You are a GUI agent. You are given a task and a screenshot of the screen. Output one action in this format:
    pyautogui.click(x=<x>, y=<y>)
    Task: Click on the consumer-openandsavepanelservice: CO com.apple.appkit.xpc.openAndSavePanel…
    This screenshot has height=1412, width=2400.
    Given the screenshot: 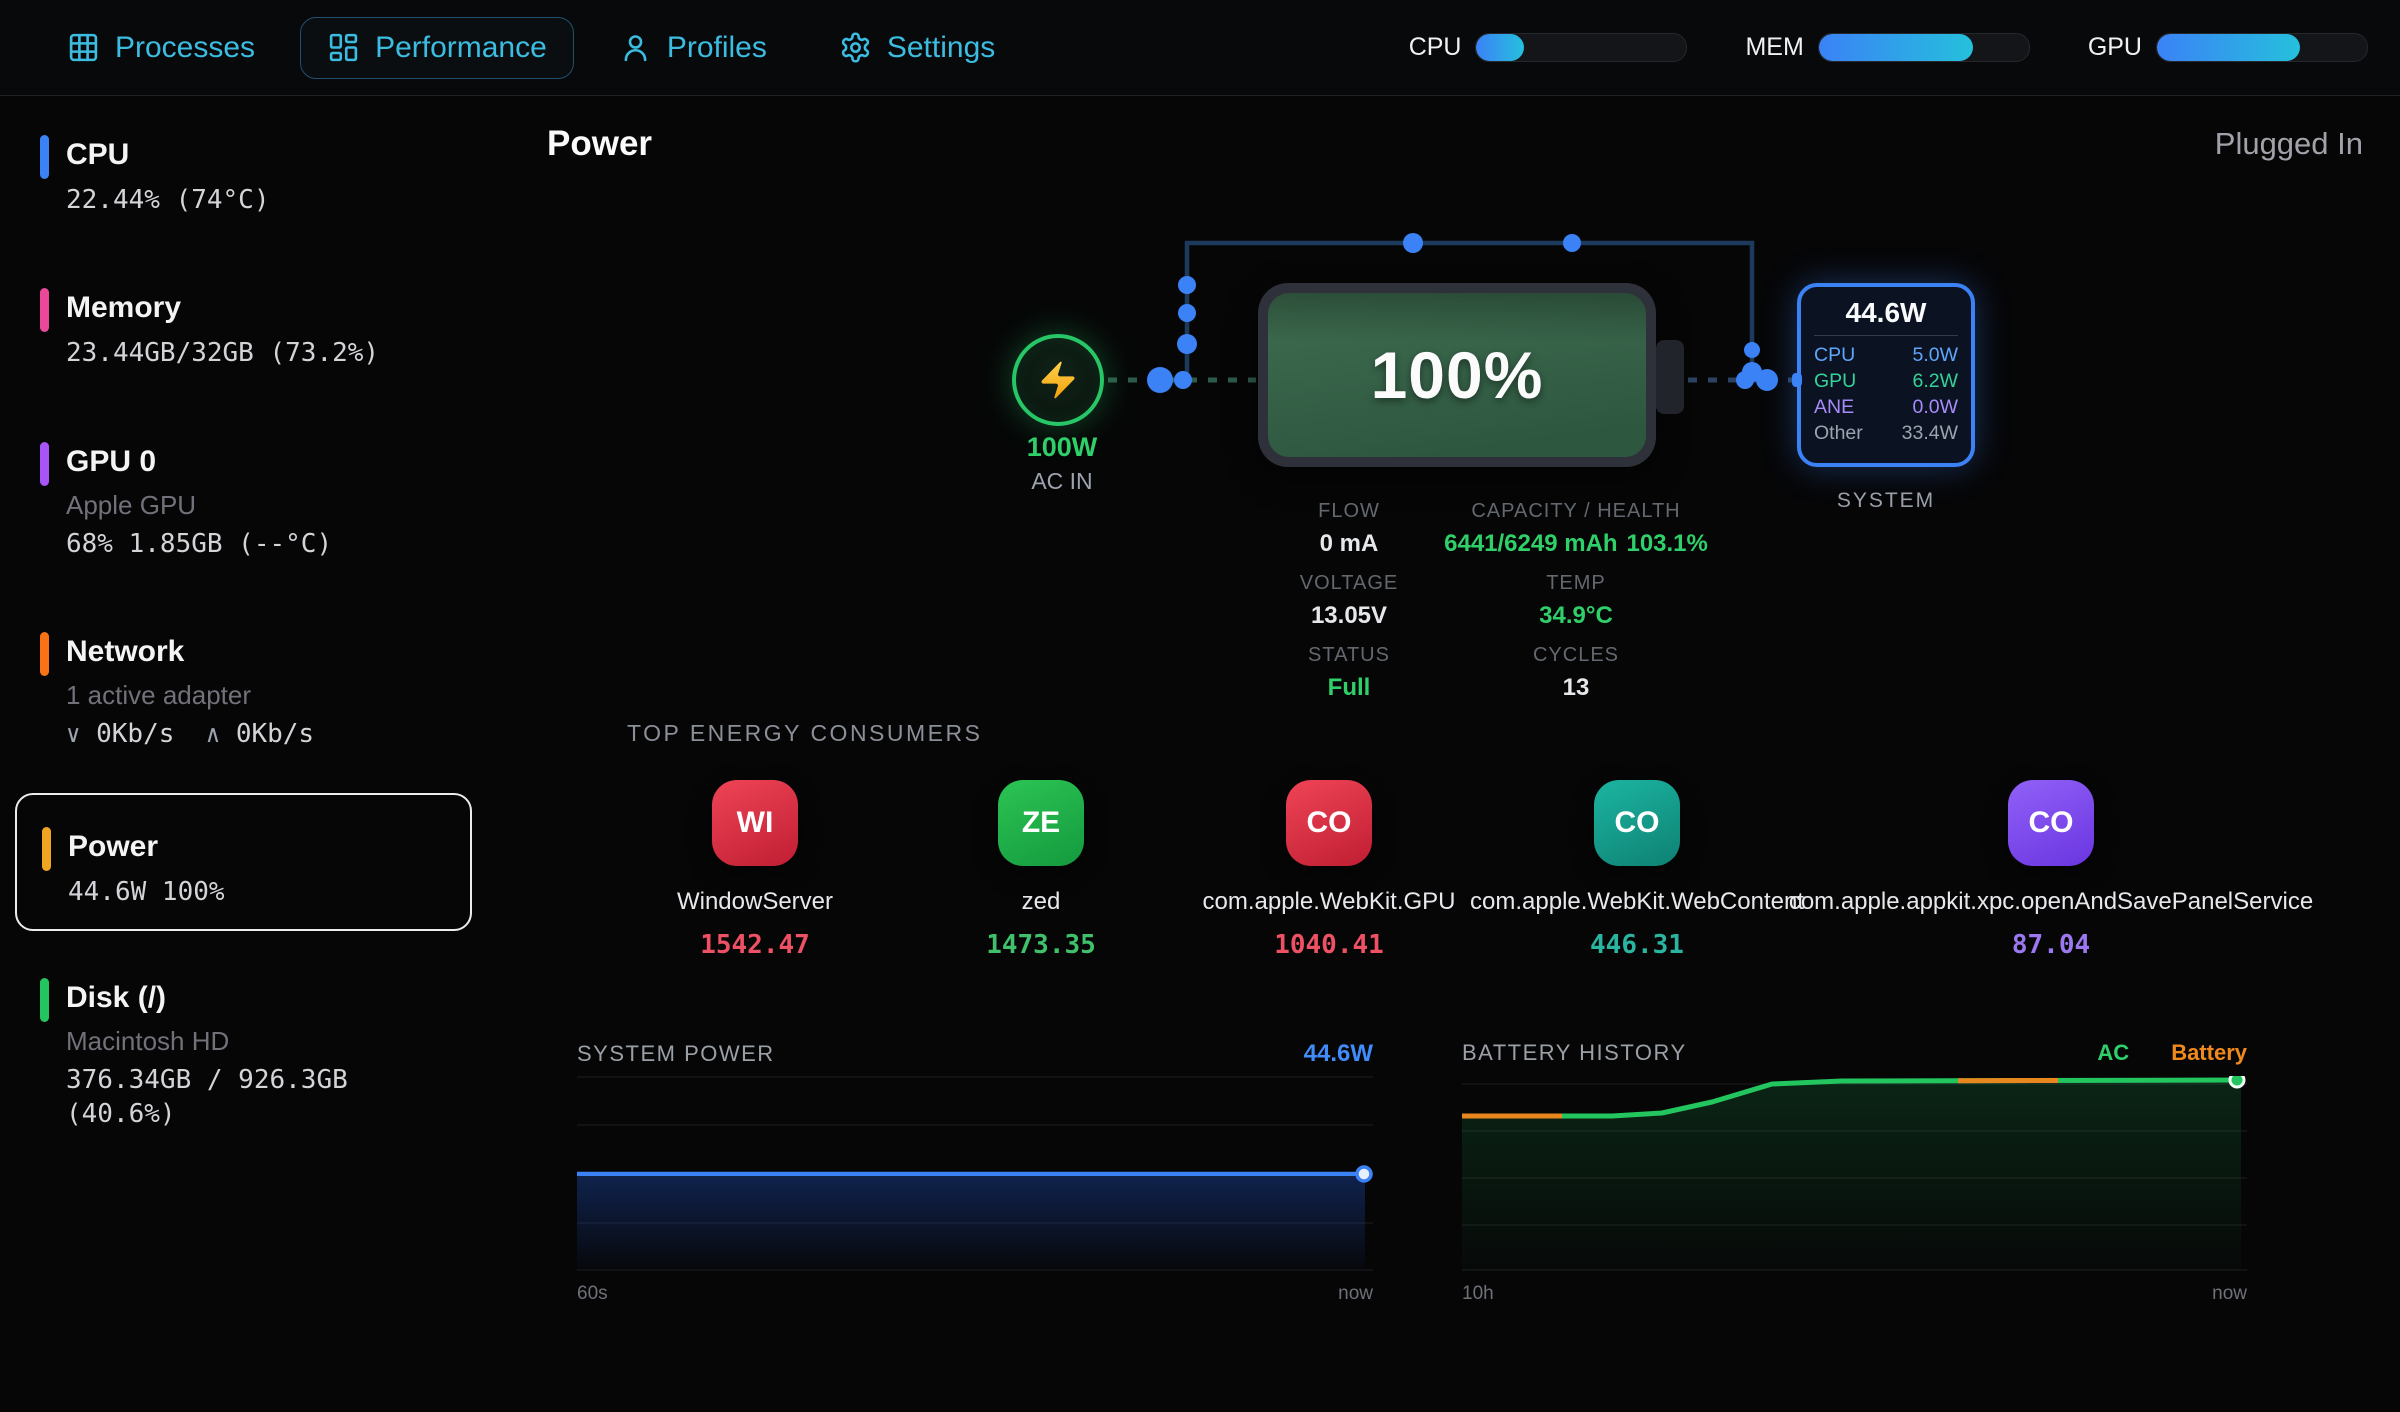 What is the action you would take?
    pyautogui.click(x=2051, y=870)
    